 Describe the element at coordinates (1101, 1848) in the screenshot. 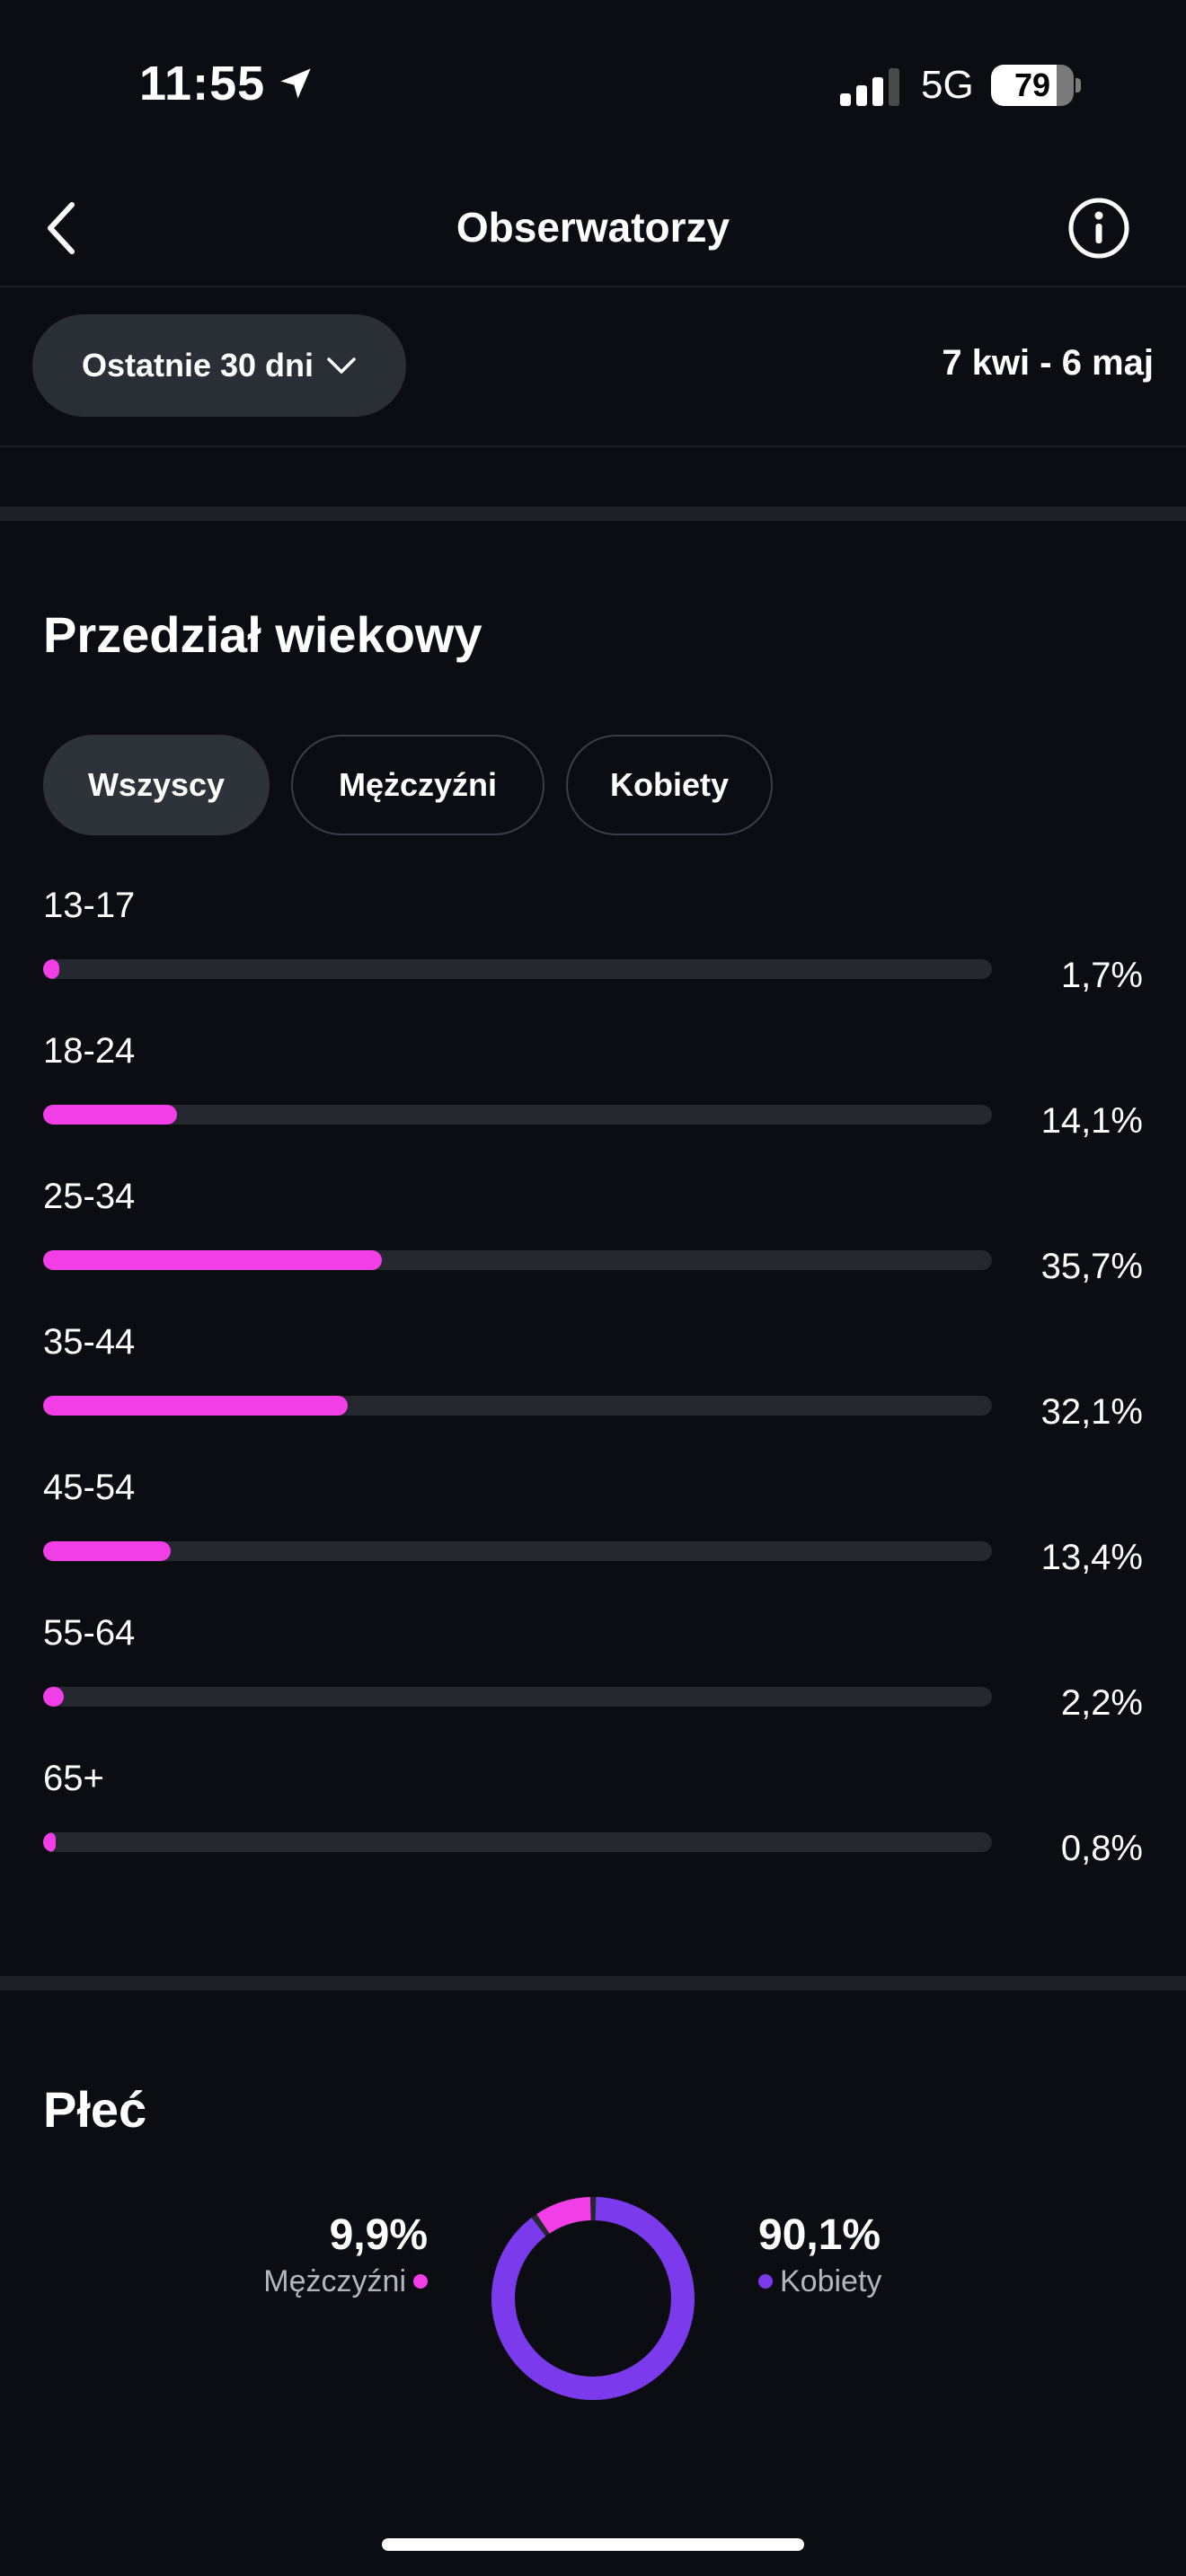

I see `age-row-value: 0,8%` at that location.